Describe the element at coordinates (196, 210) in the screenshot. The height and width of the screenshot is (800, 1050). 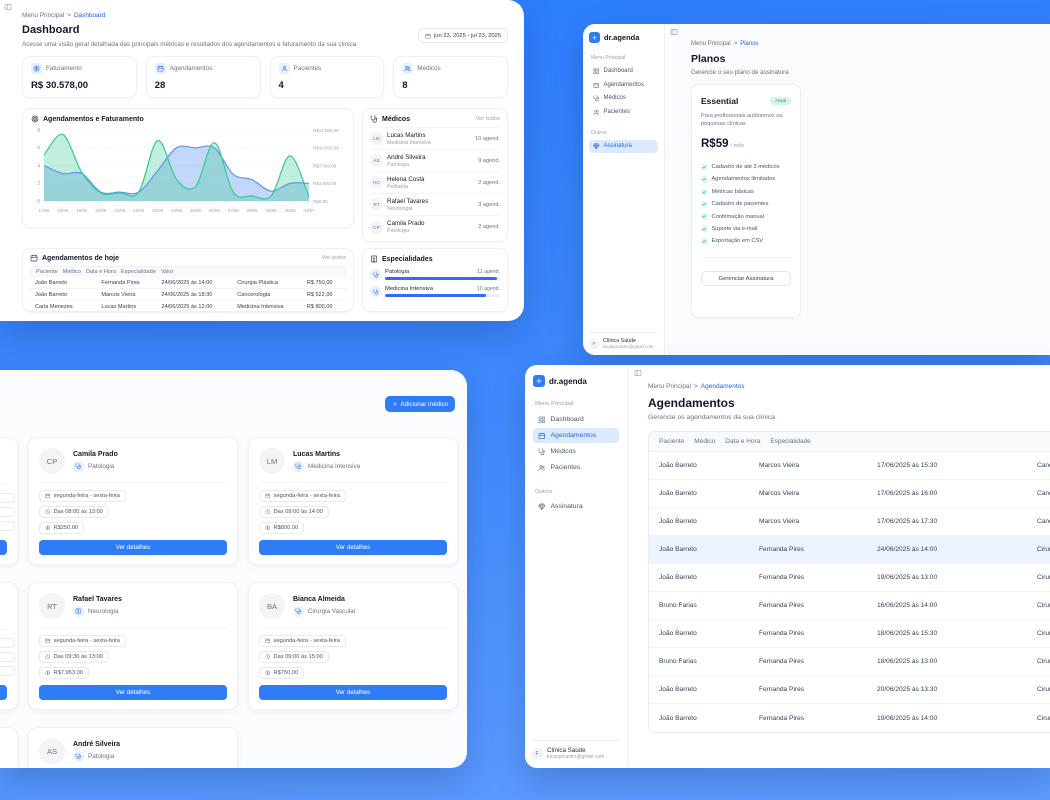
I see `svg-text: 25/06` at that location.